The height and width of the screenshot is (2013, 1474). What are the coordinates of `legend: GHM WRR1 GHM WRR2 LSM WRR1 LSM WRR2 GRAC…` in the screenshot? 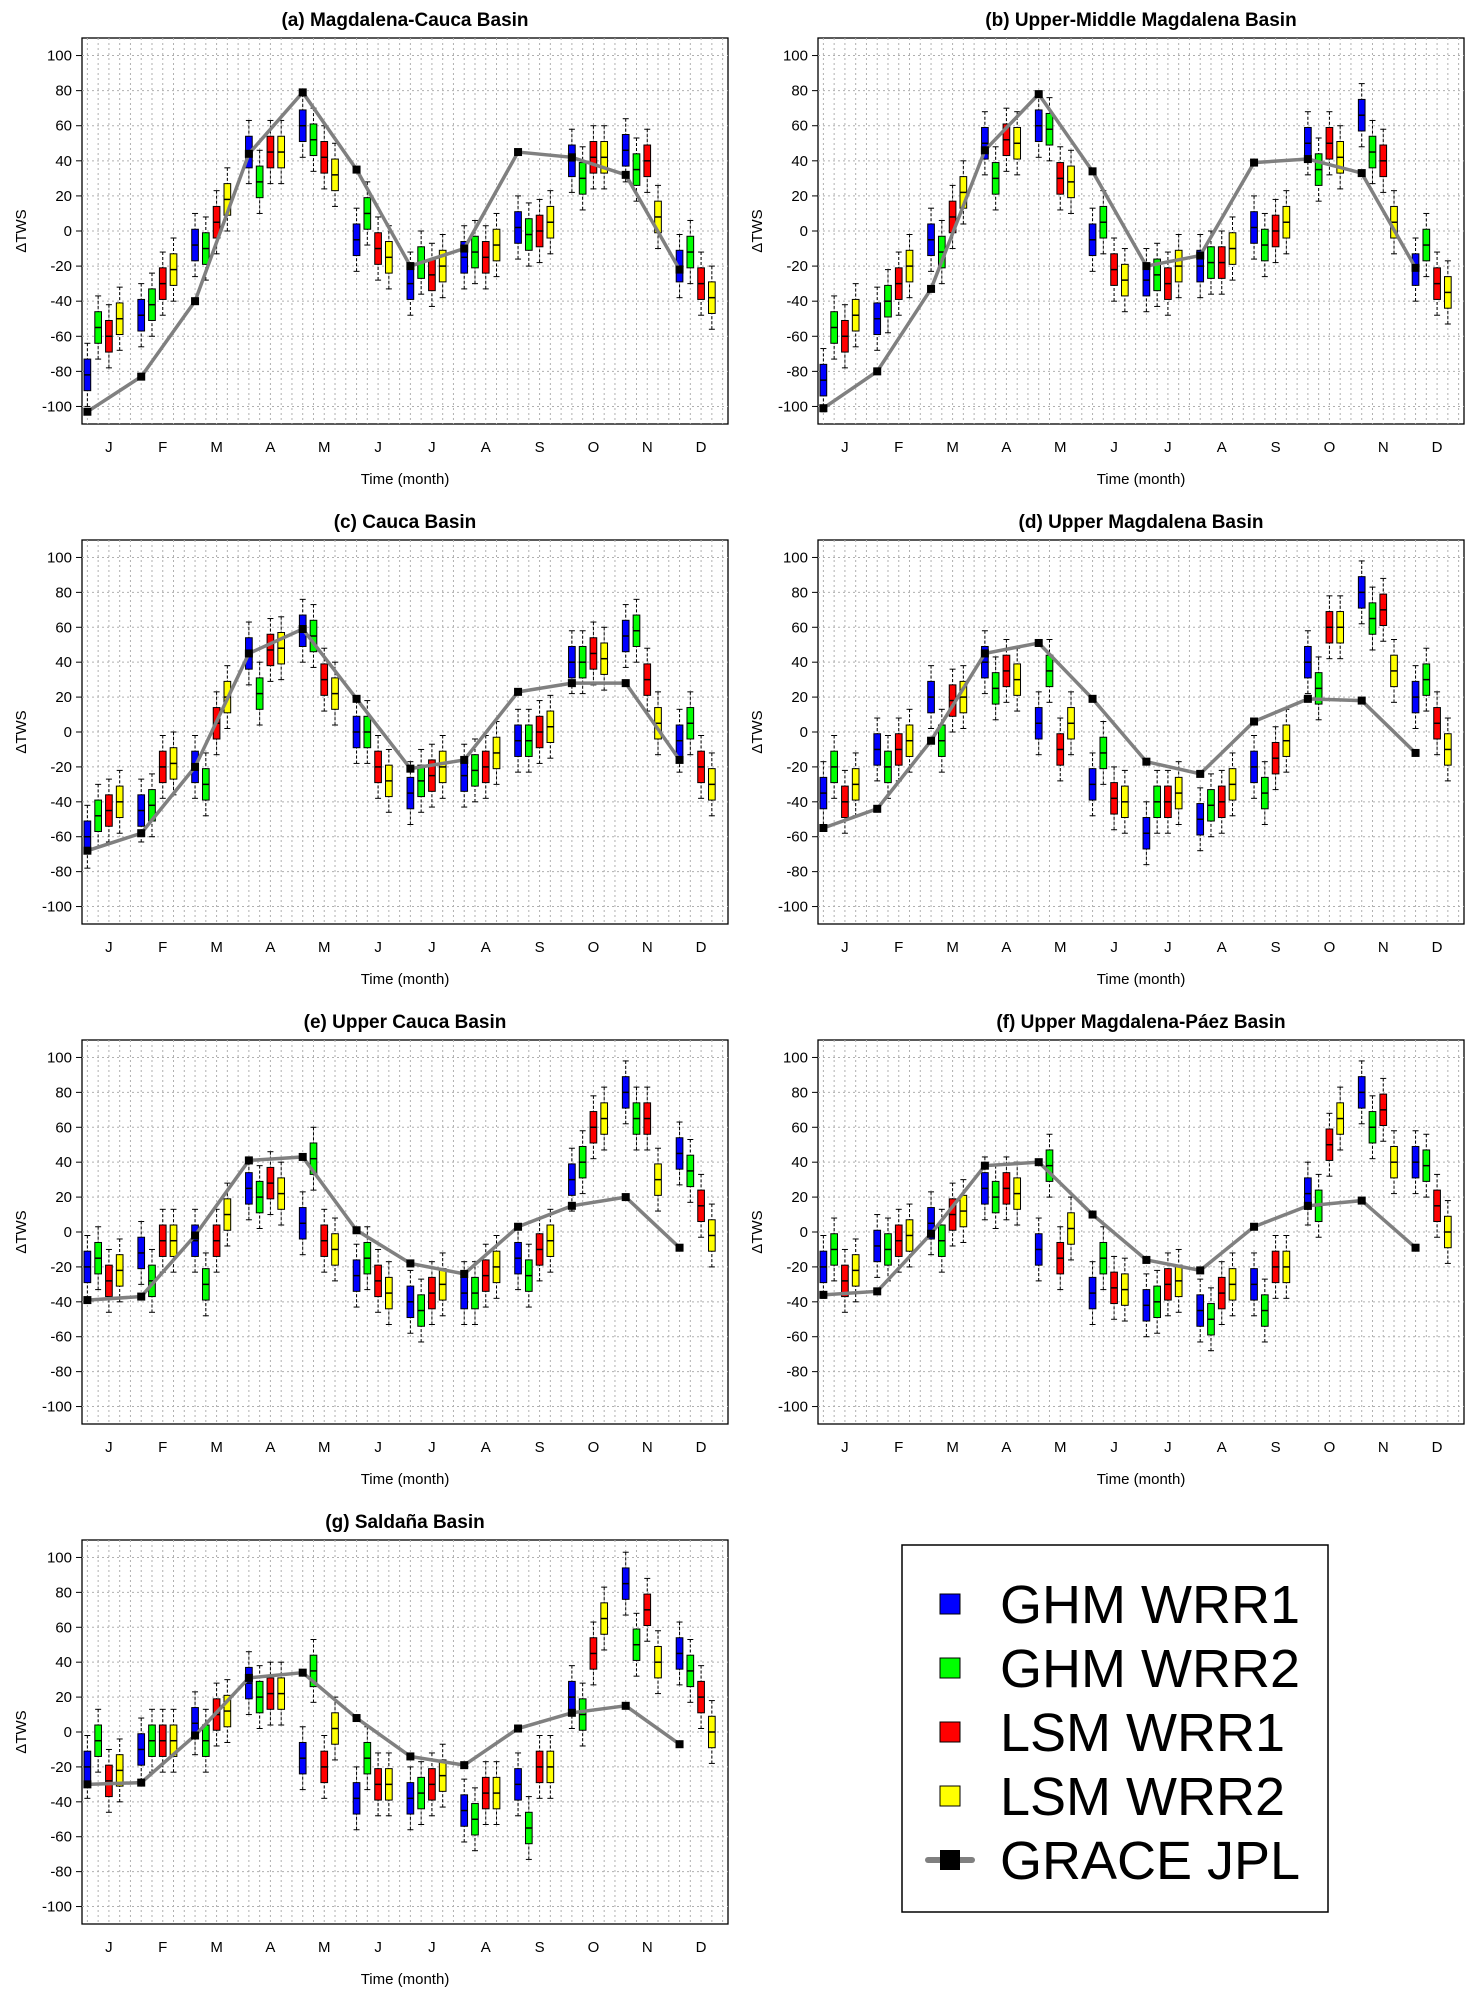 It's located at (1115, 1728).